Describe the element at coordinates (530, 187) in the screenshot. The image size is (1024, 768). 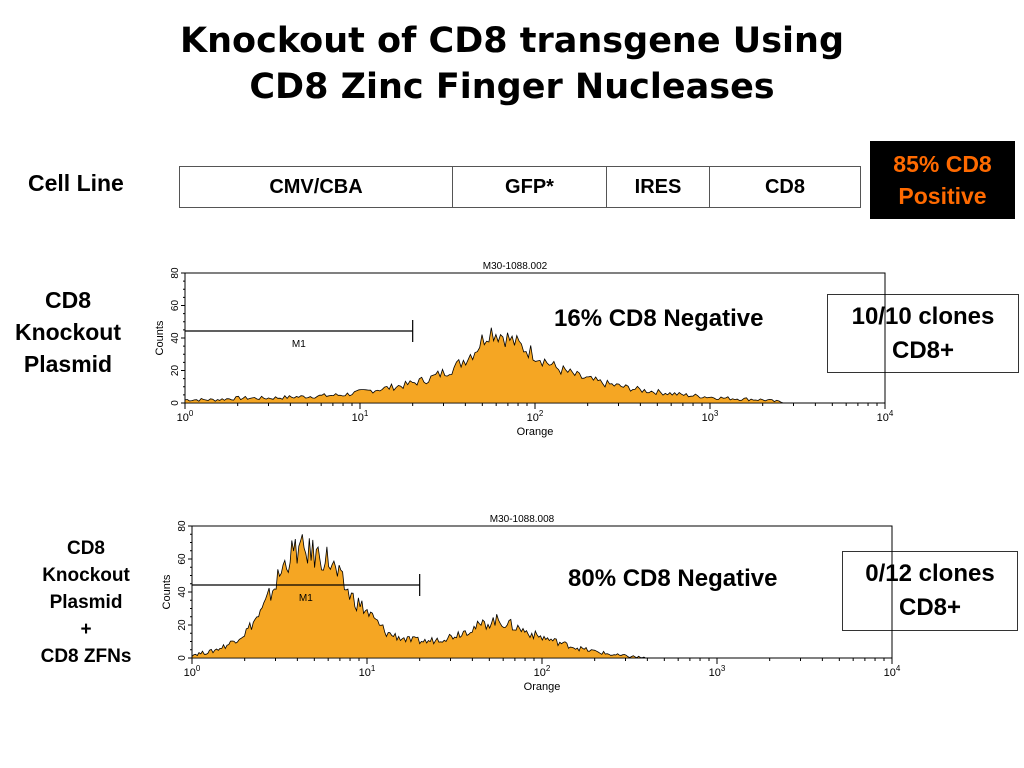
I see `segment-gfp: GFP*` at that location.